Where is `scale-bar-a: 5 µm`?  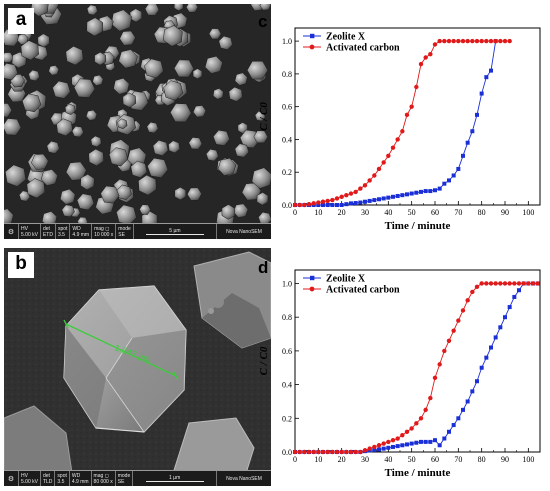 scale-bar-a: 5 µm is located at coordinates (175, 231).